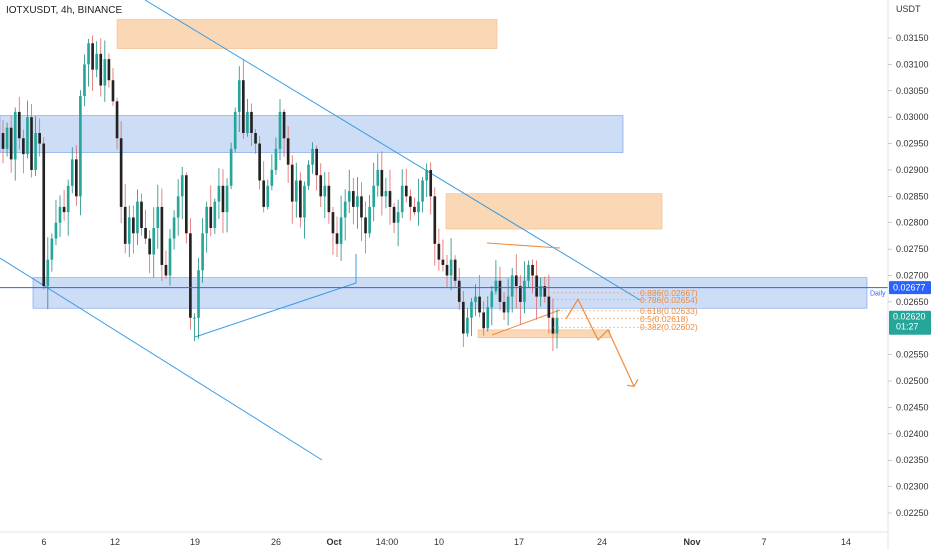 This screenshot has width=932, height=550. Describe the element at coordinates (908, 9) in the screenshot. I see `price-axis-unit: USDT` at that location.